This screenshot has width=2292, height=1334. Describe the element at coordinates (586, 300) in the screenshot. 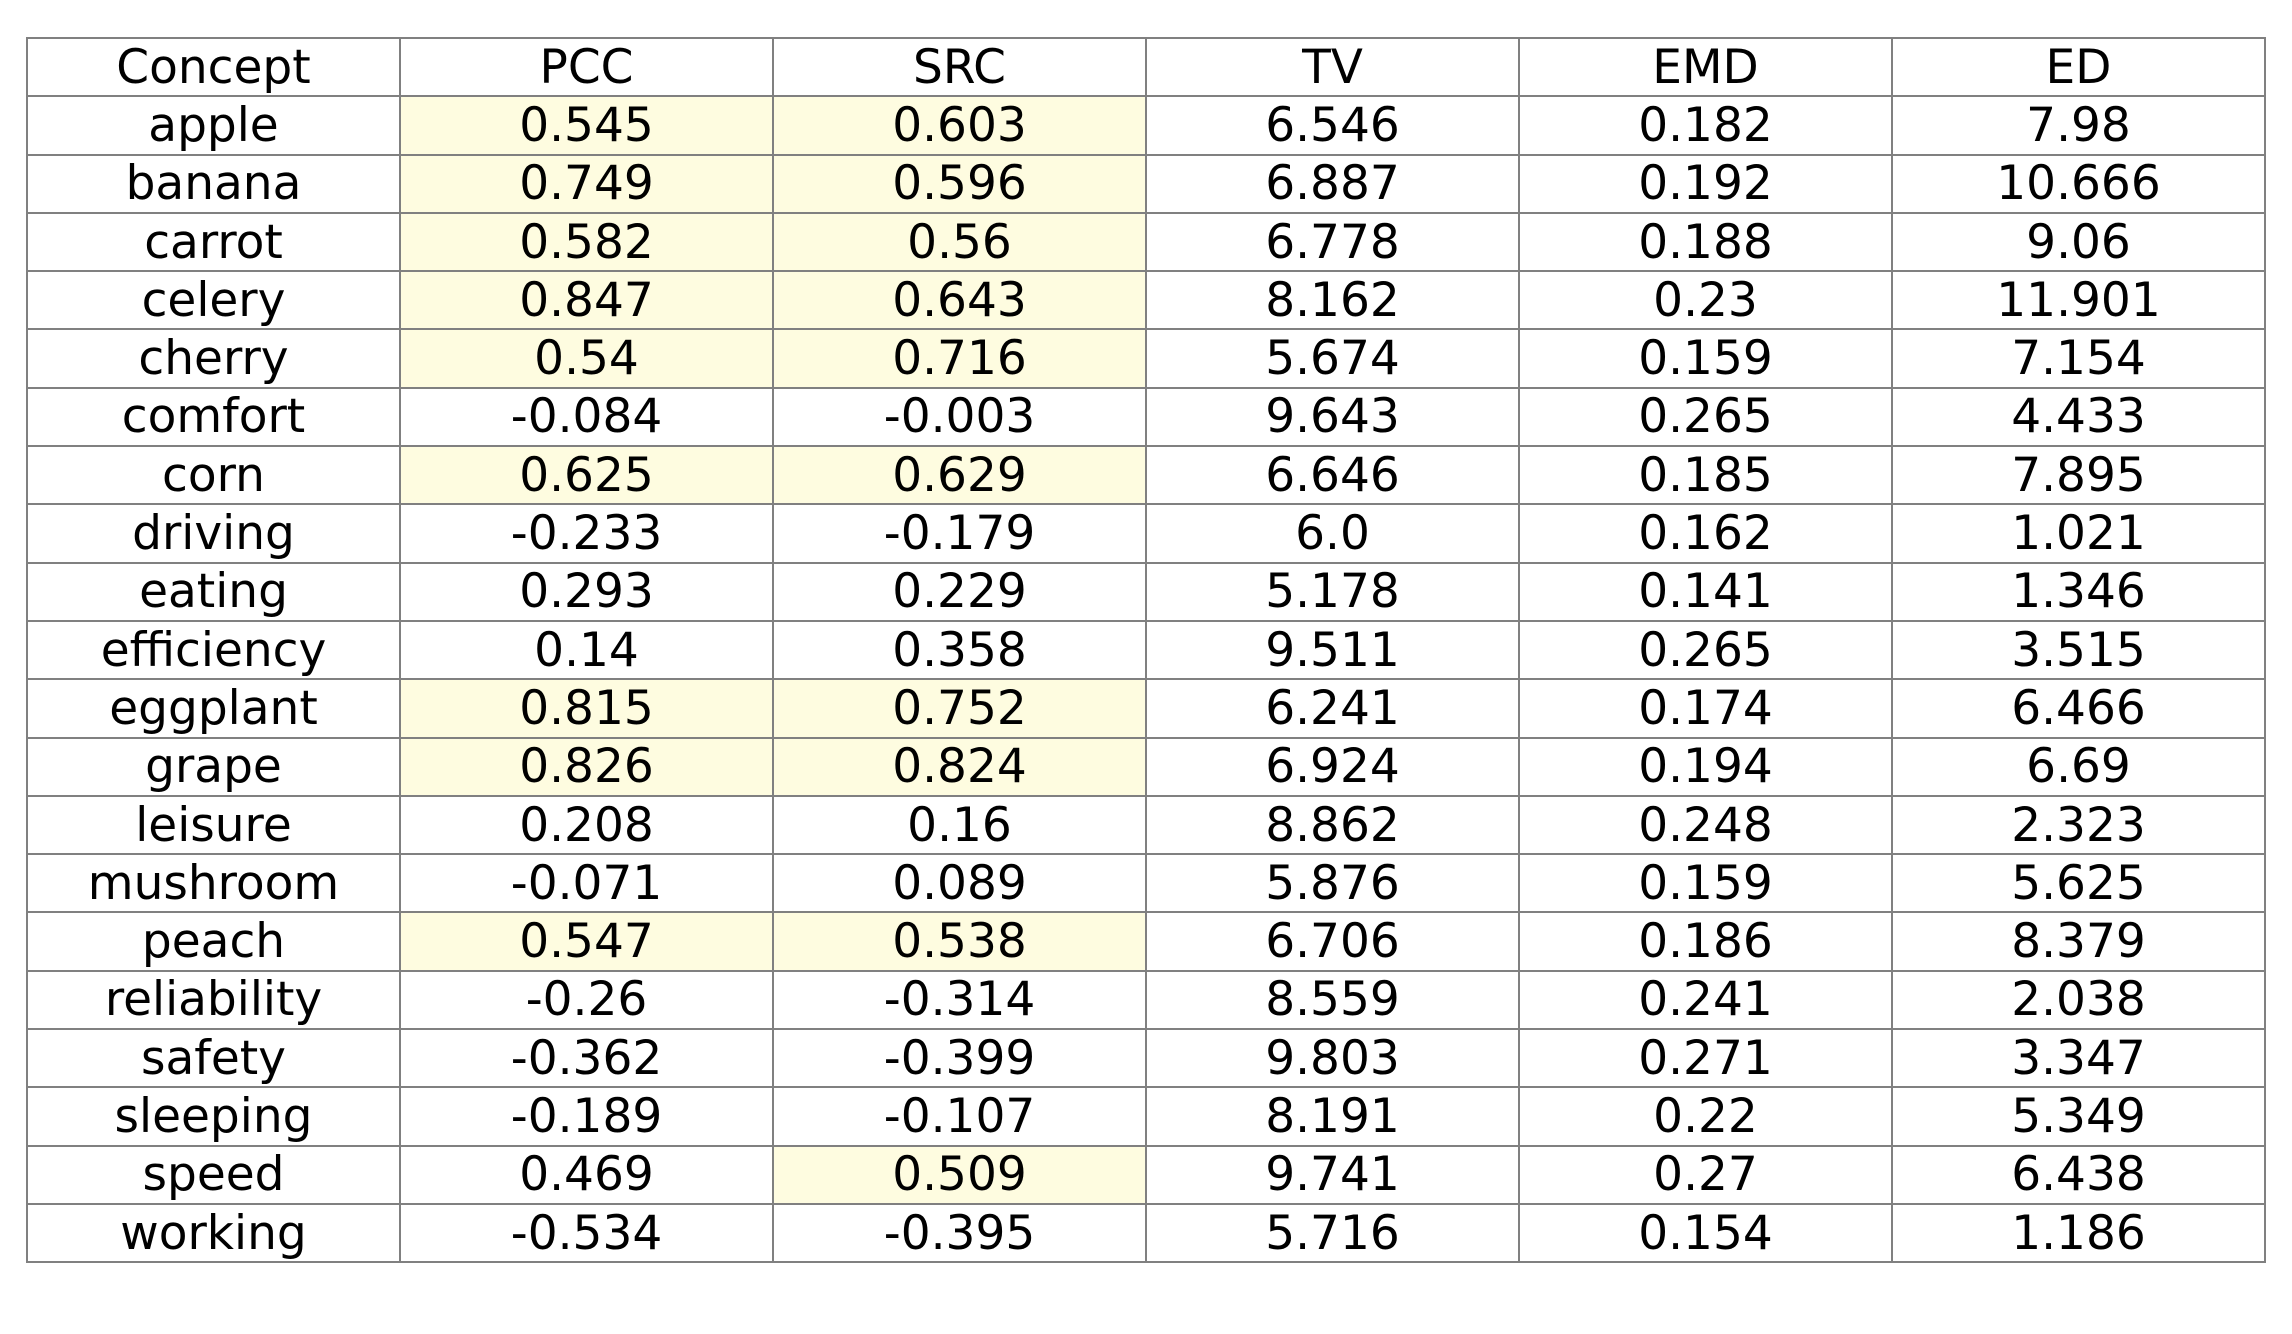

I see `value-cell-pcc: 0.847` at that location.